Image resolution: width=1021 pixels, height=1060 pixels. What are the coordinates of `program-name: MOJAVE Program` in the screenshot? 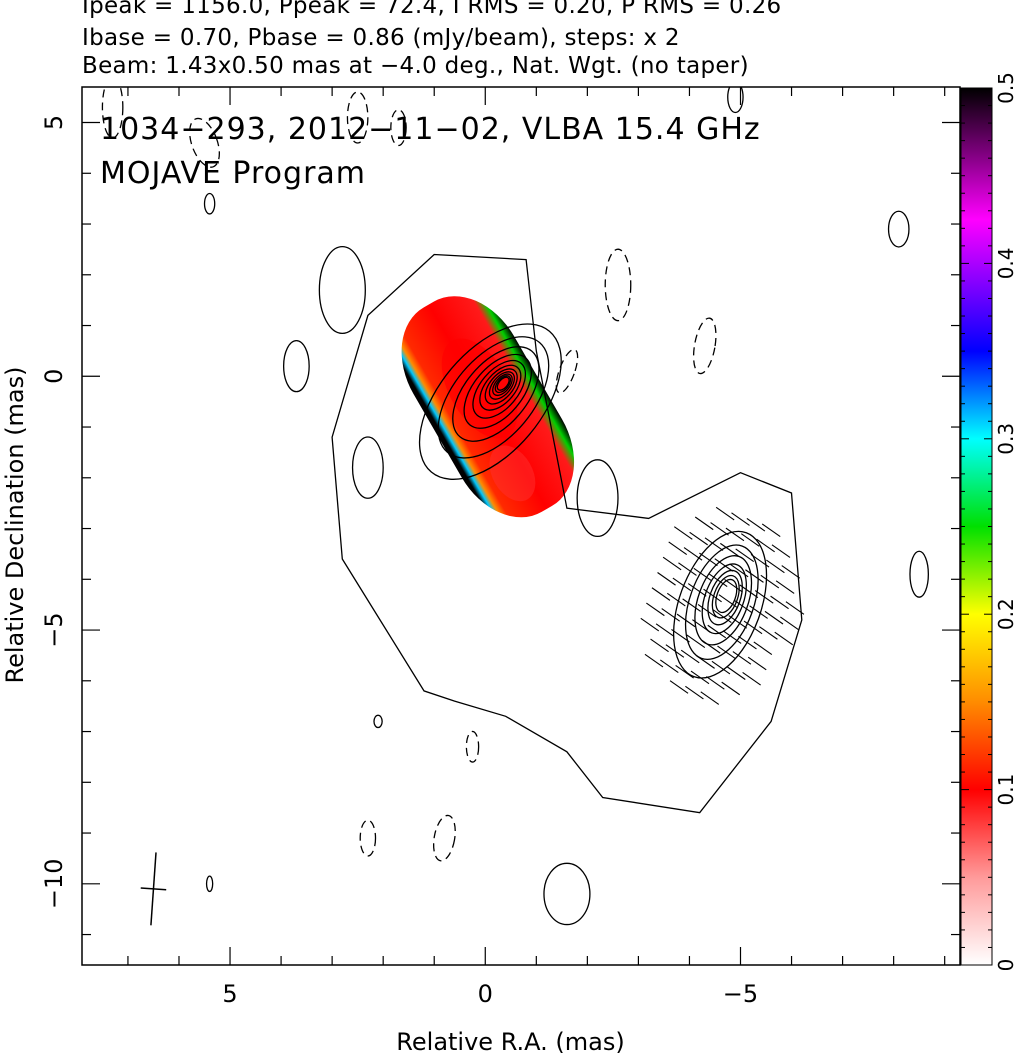 It's located at (233, 173).